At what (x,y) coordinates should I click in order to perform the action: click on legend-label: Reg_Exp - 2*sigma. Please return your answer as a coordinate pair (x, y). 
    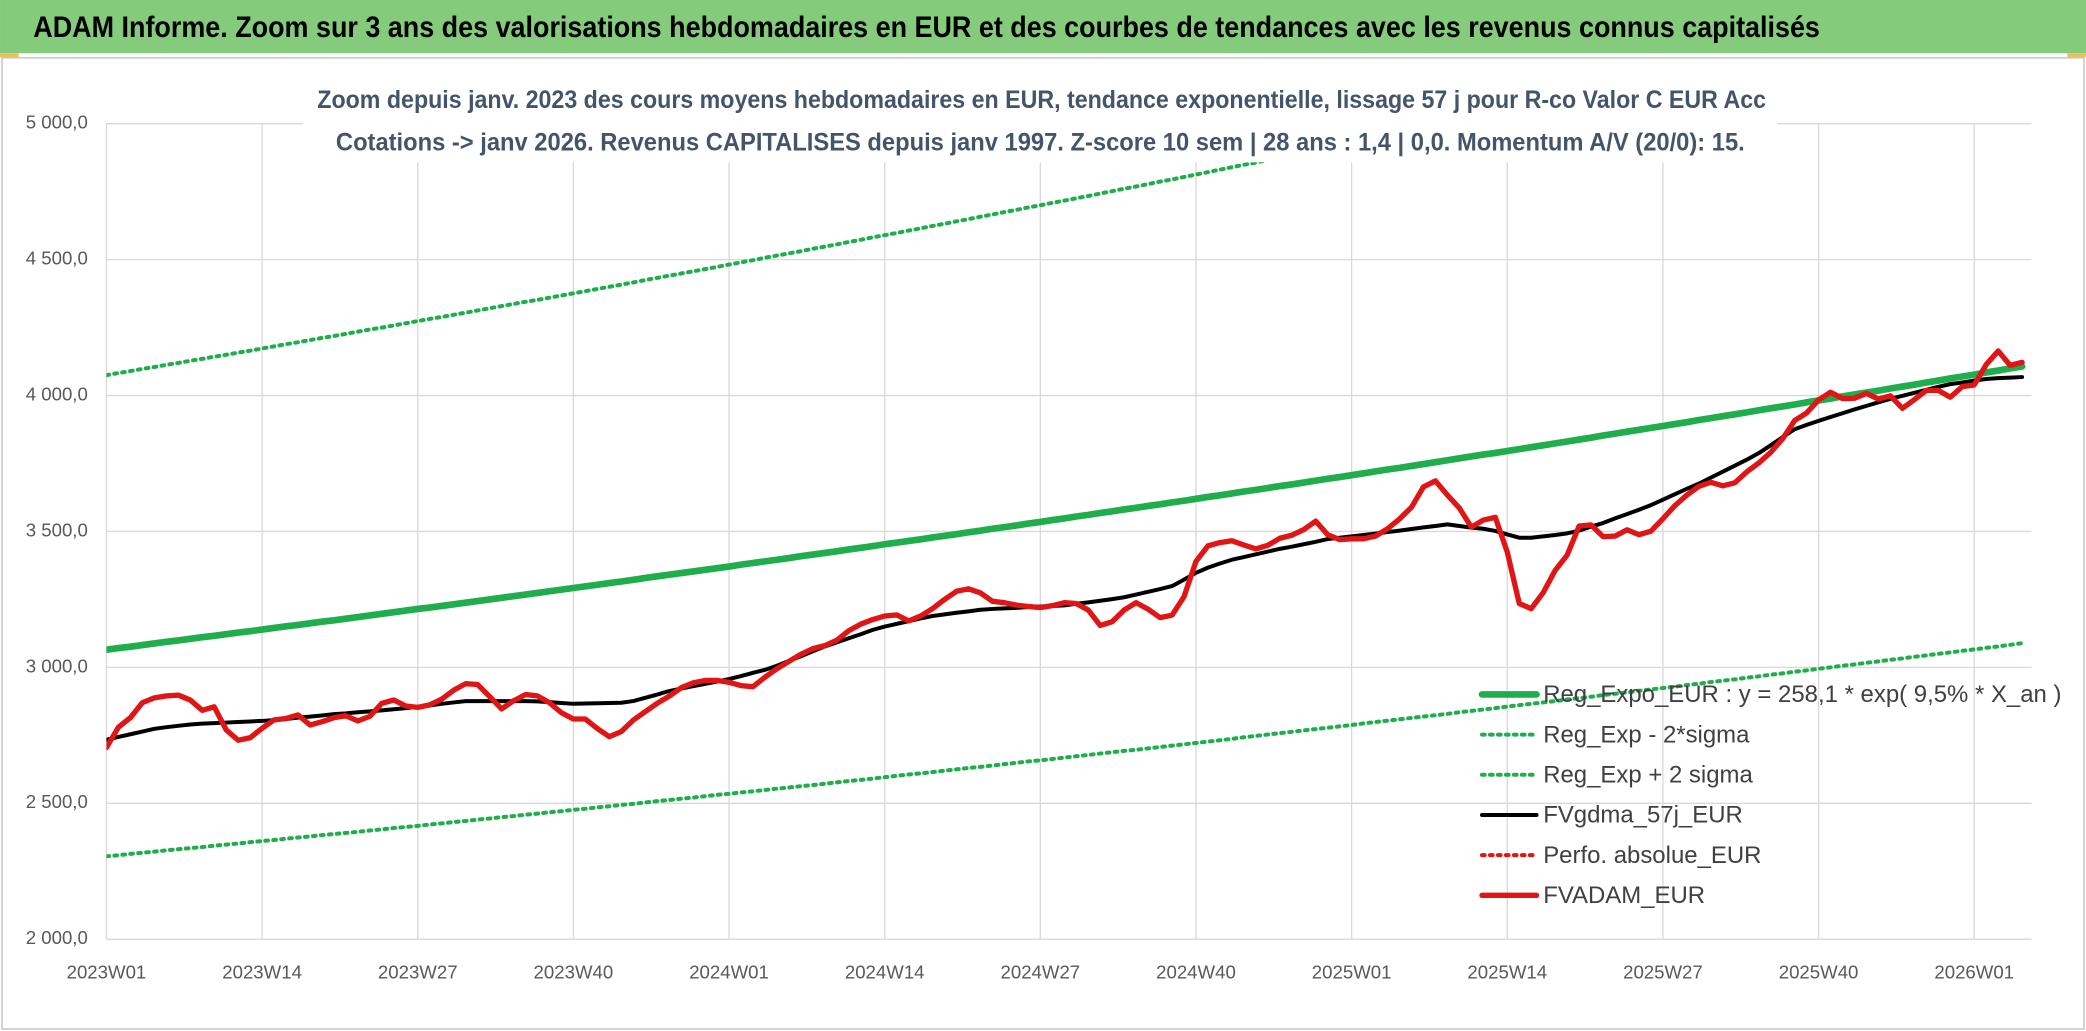
    Looking at the image, I should click on (1646, 734).